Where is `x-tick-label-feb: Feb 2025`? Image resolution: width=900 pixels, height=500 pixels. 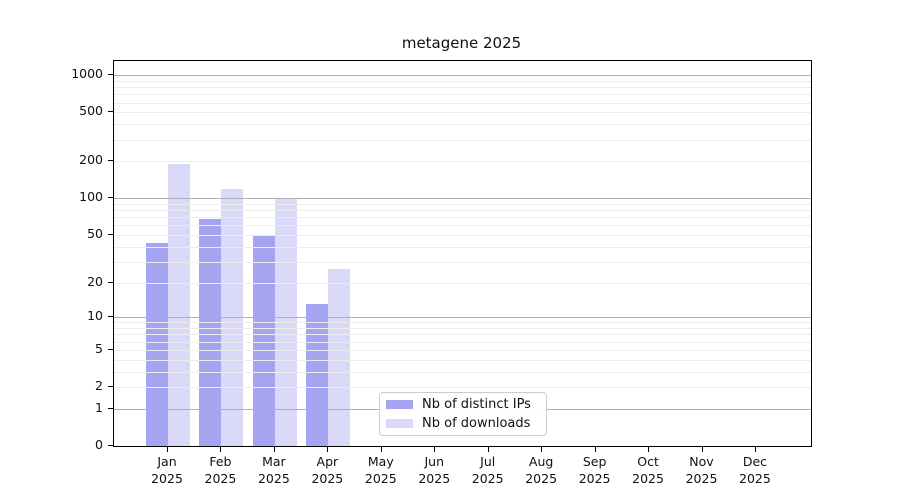
x-tick-label-feb: Feb 2025 is located at coordinates (220, 470).